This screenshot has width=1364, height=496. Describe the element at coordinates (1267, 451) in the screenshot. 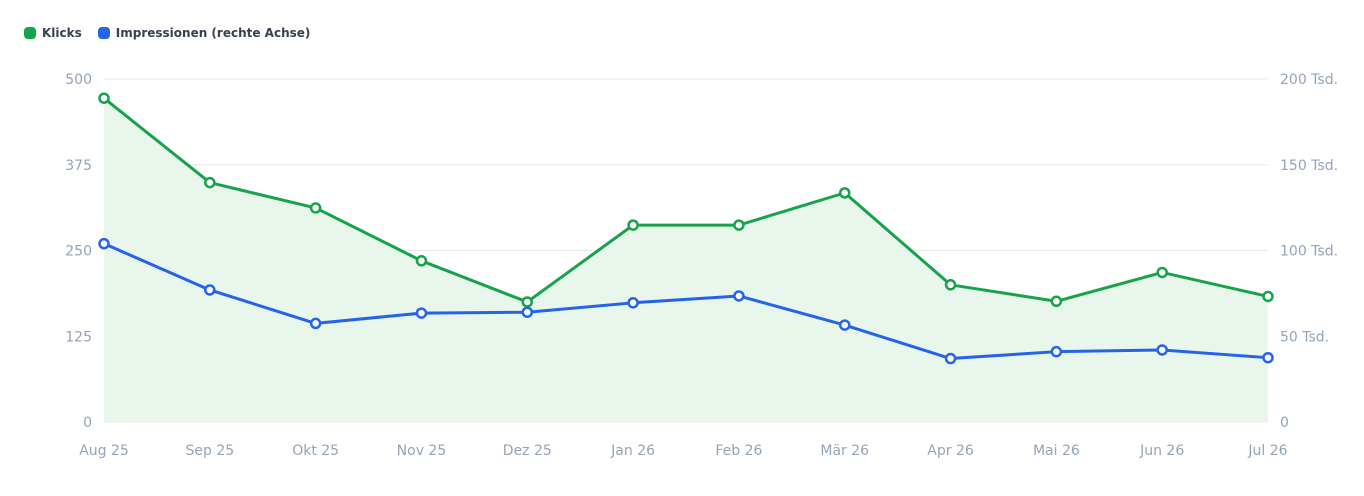

I see `x-tick-label: Jul 26` at that location.